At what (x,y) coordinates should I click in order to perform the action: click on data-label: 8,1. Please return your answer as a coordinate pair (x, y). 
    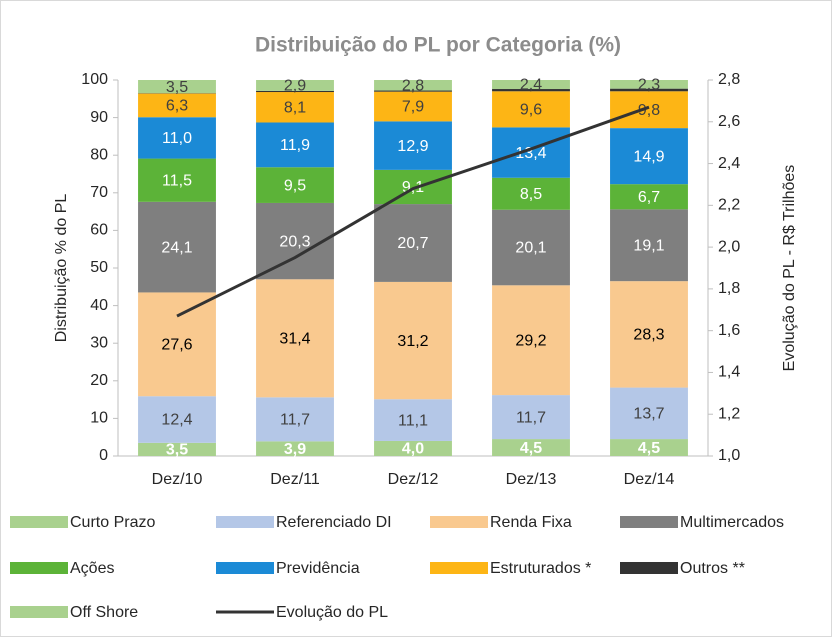
    Looking at the image, I should click on (295, 107).